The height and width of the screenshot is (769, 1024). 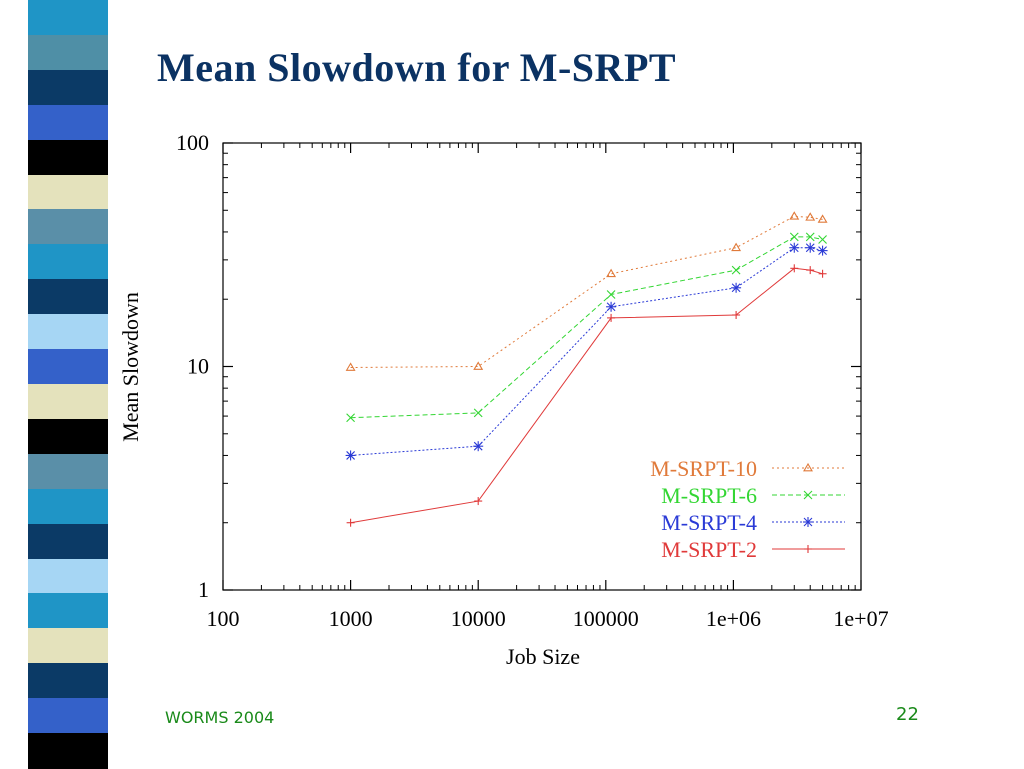 What do you see at coordinates (130, 367) in the screenshot?
I see `y-axis-label: Mean Slowdown` at bounding box center [130, 367].